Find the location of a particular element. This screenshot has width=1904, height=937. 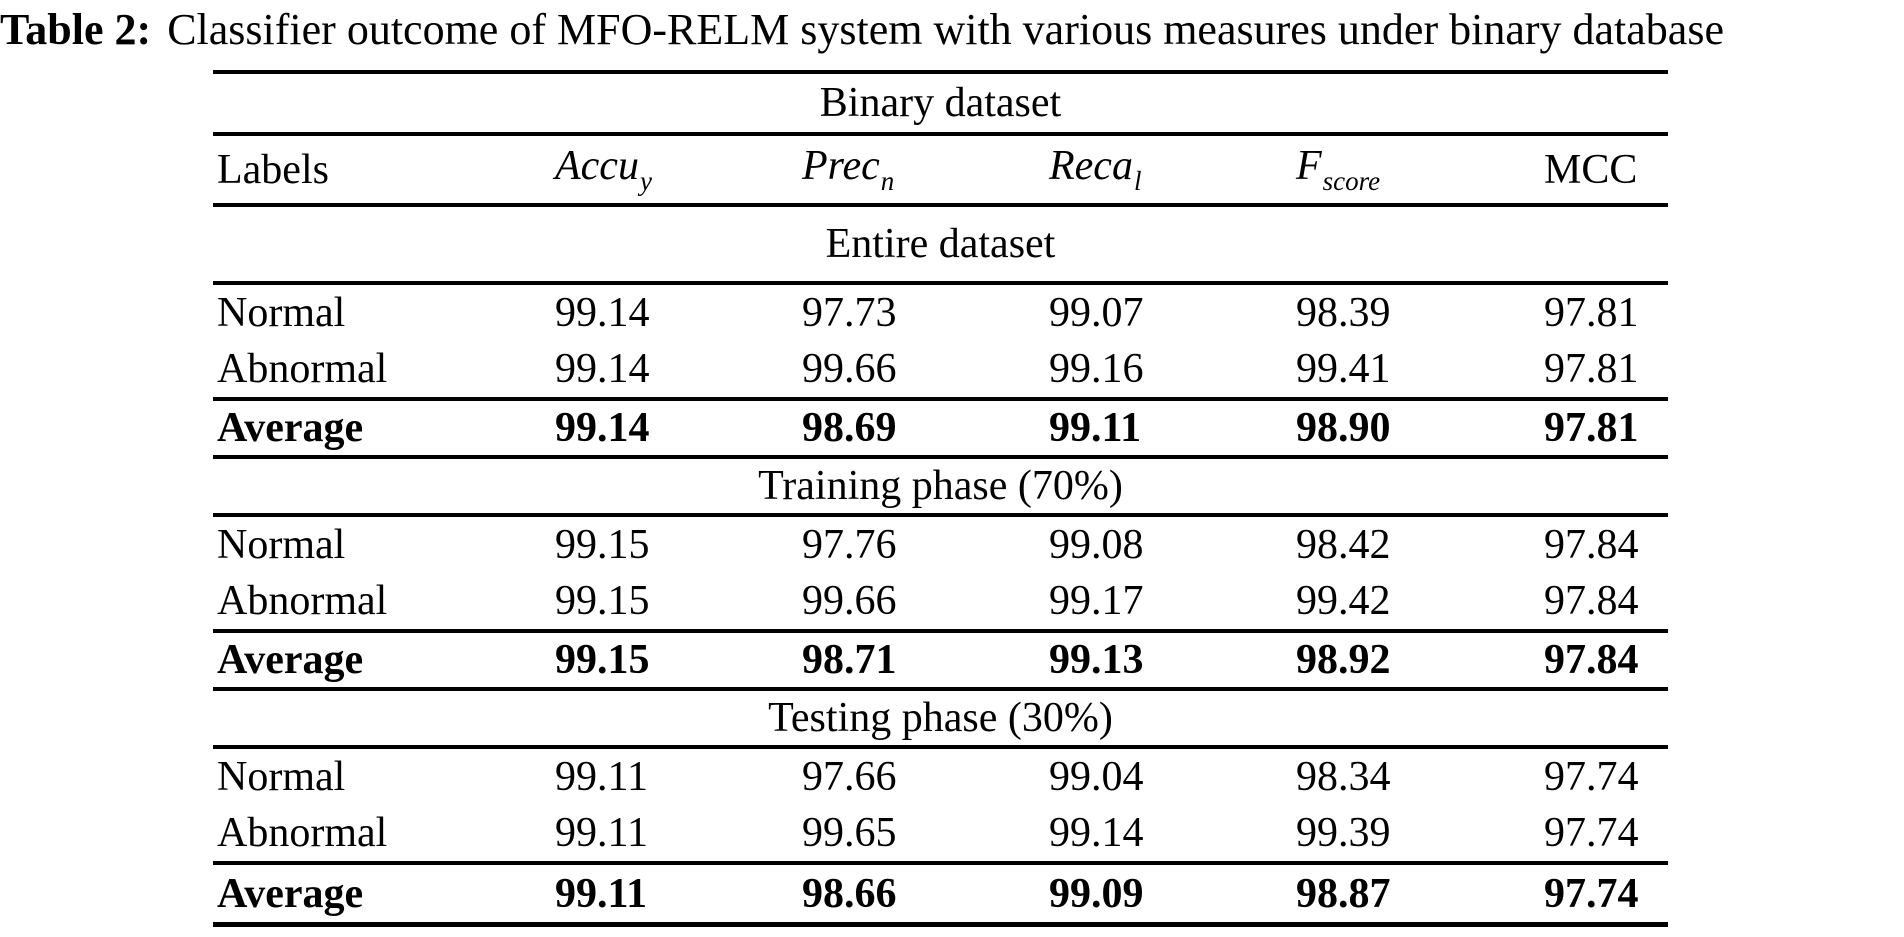

rule-top is located at coordinates (940, 72).